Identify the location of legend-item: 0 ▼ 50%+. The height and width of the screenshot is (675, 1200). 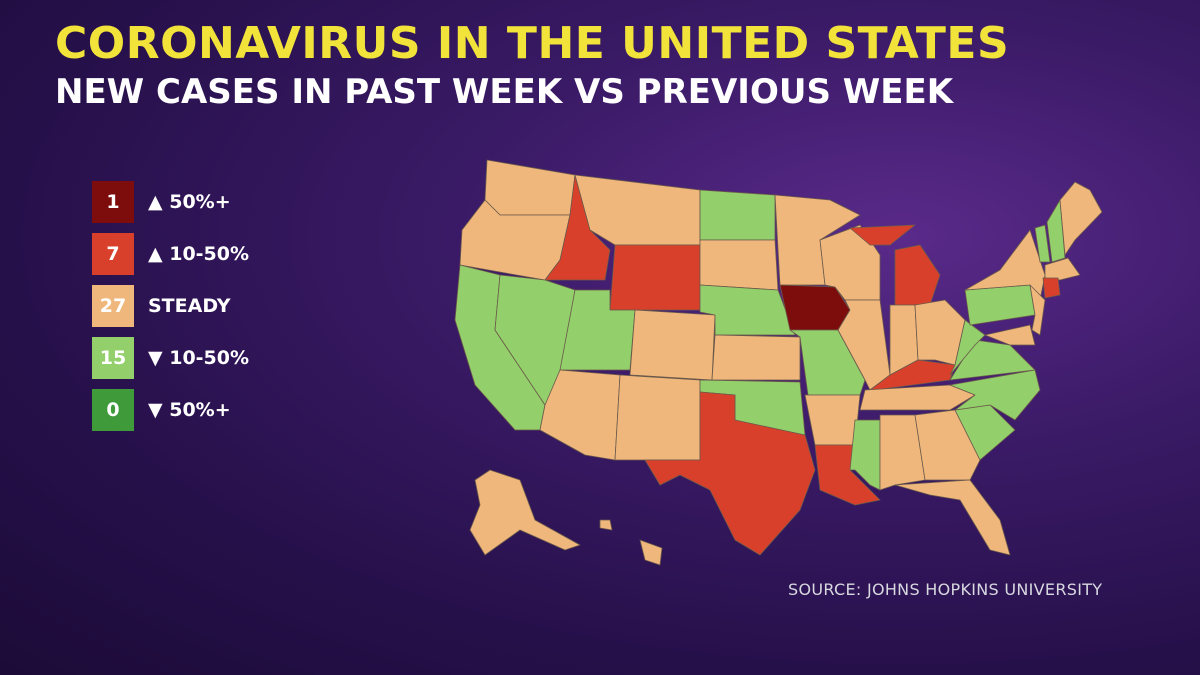
(170, 410).